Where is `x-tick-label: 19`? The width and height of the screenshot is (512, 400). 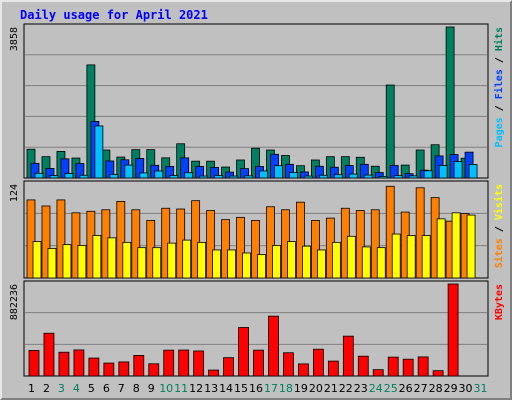 x-tick-label: 19 is located at coordinates (301, 388).